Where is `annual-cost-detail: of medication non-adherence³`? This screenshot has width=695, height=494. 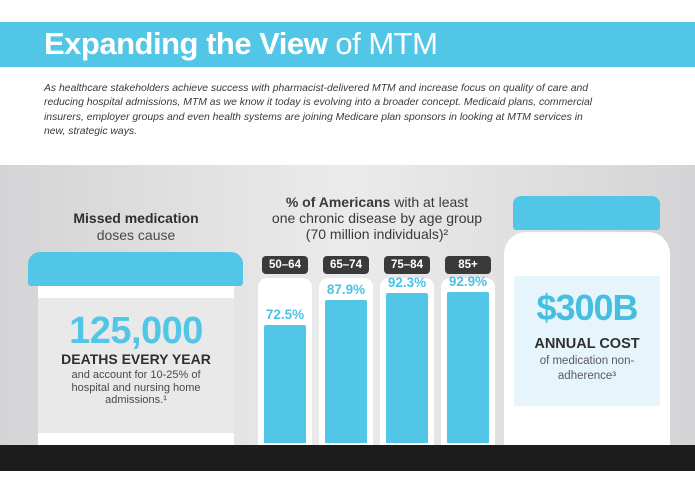 annual-cost-detail: of medication non-adherence³ is located at coordinates (587, 368).